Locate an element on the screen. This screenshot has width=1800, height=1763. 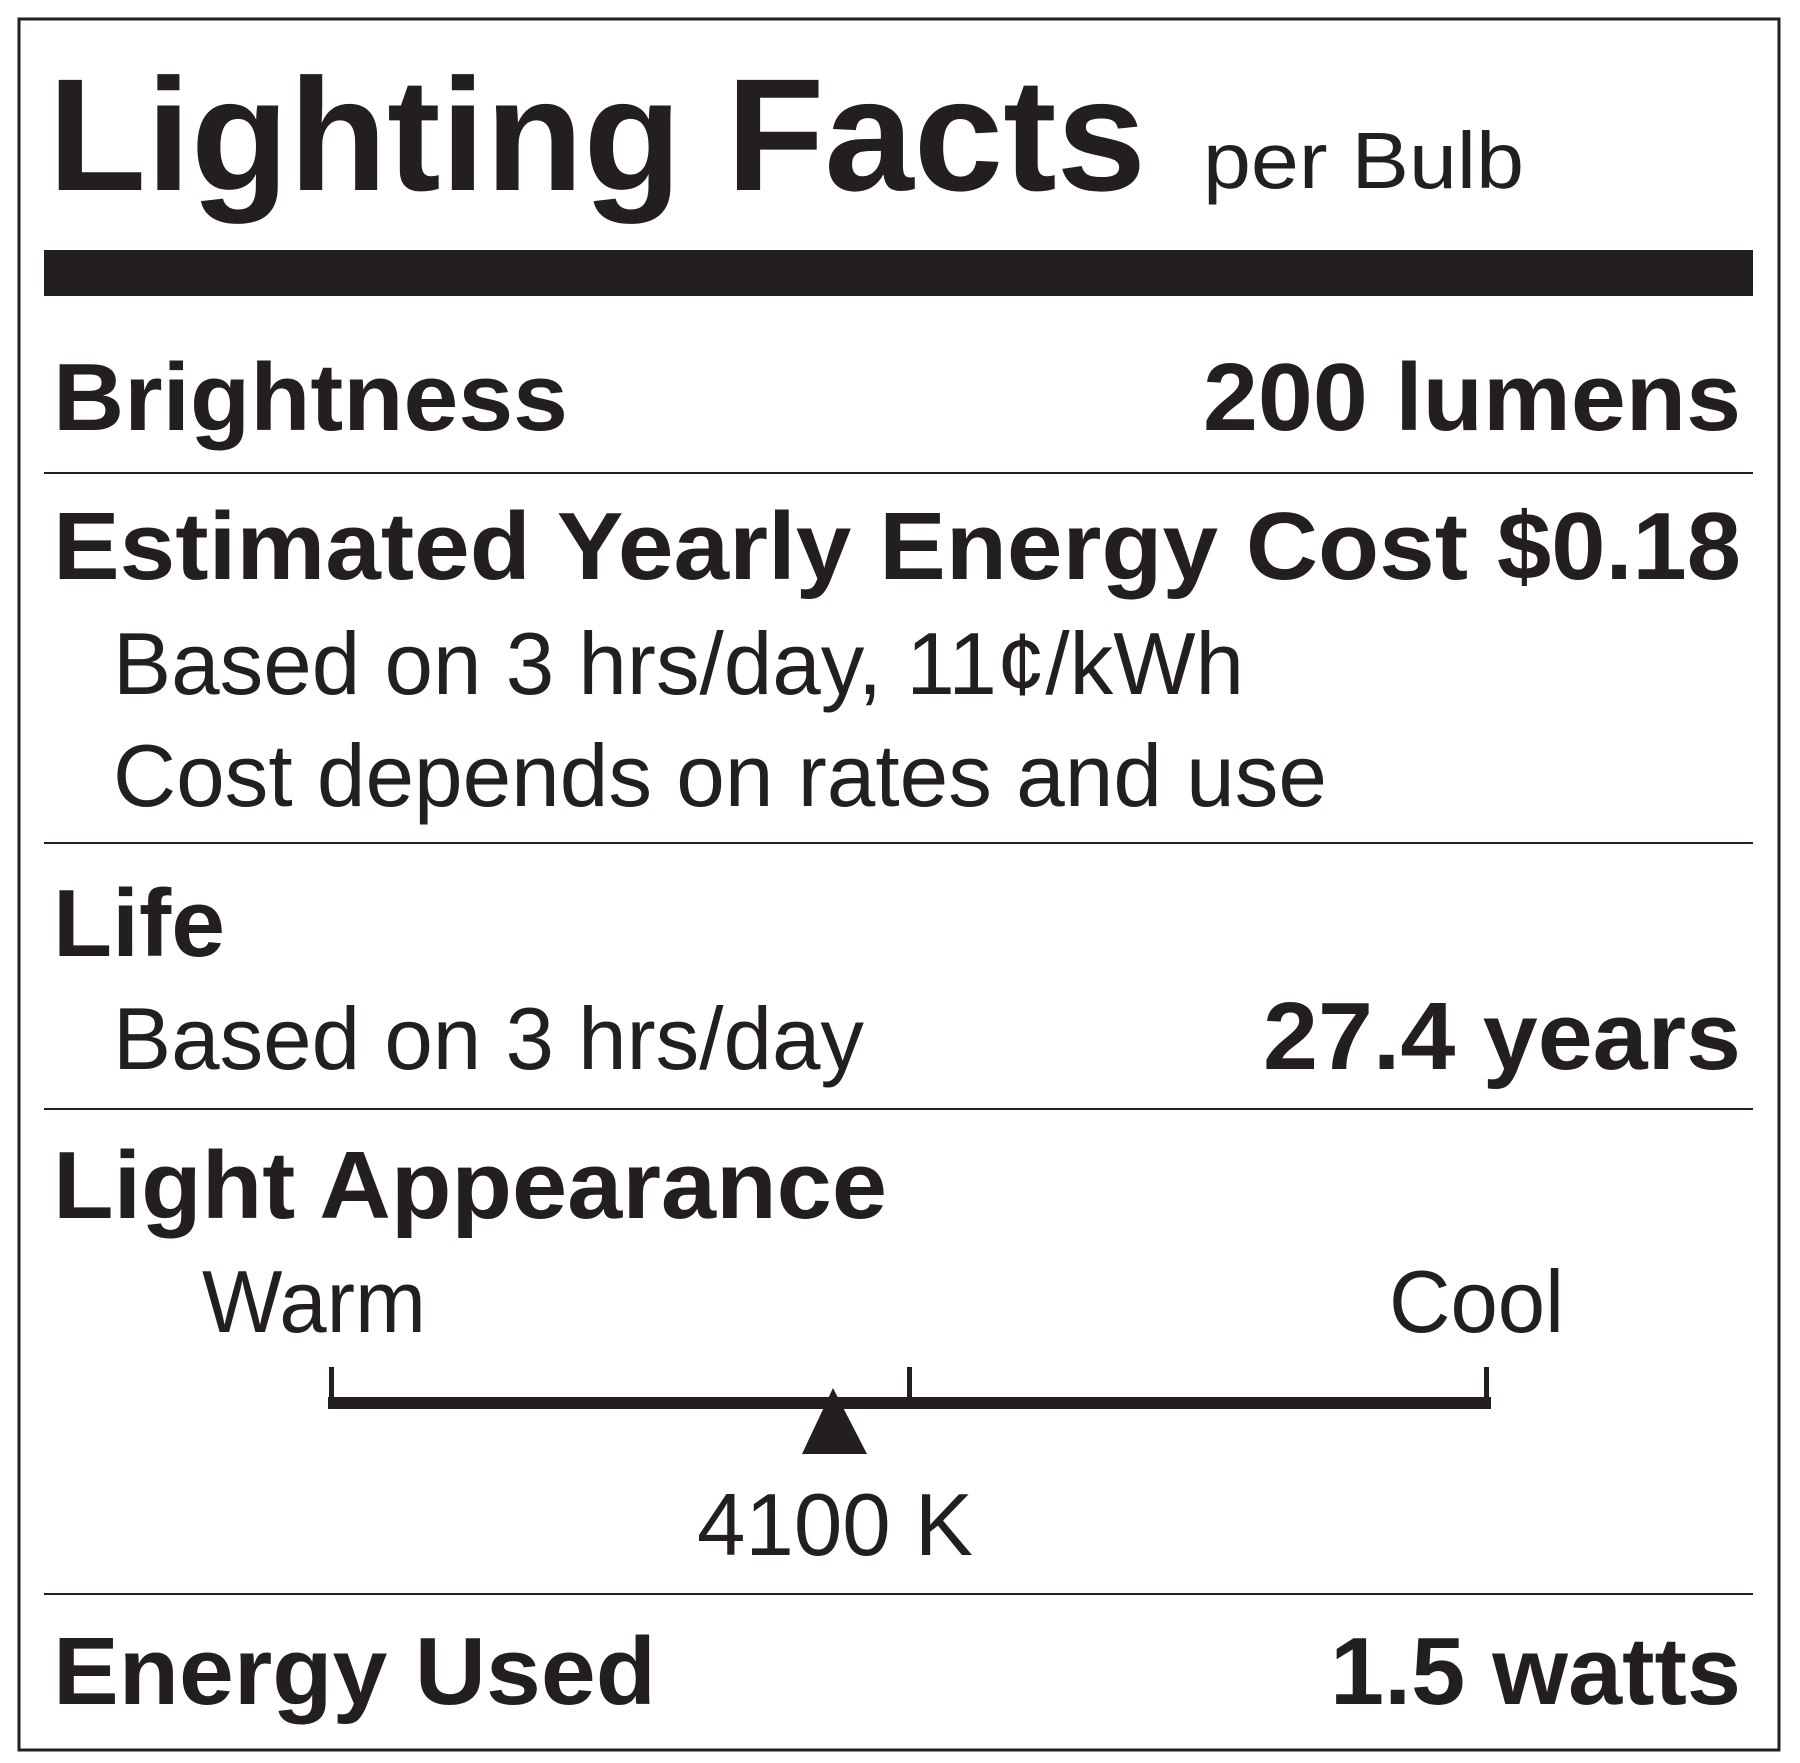
cost-note: Based on 3 hrs/day, 11¢/kWh is located at coordinates (678, 663).